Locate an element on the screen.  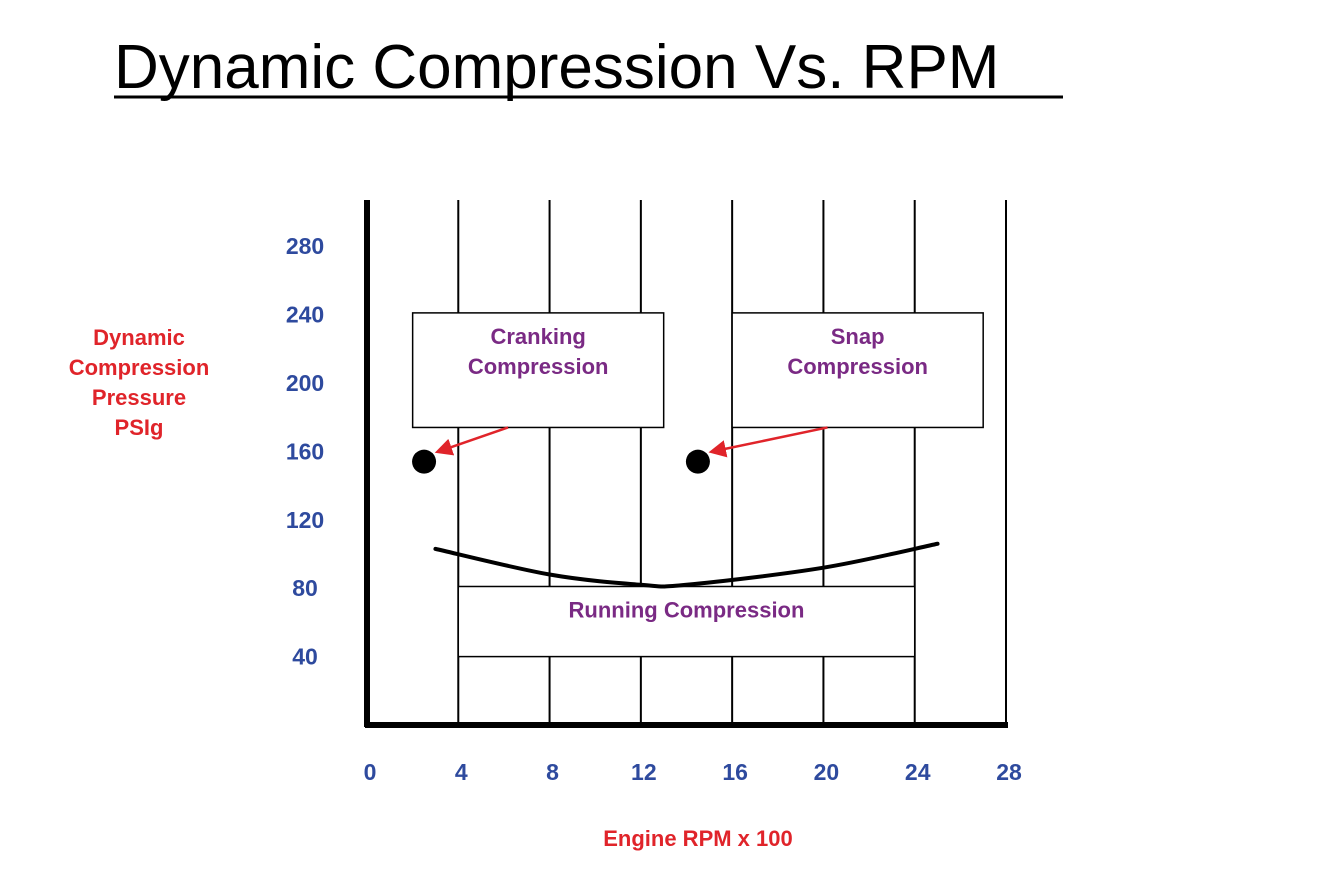
x-tick-label-4: 4 is located at coordinates (461, 772).